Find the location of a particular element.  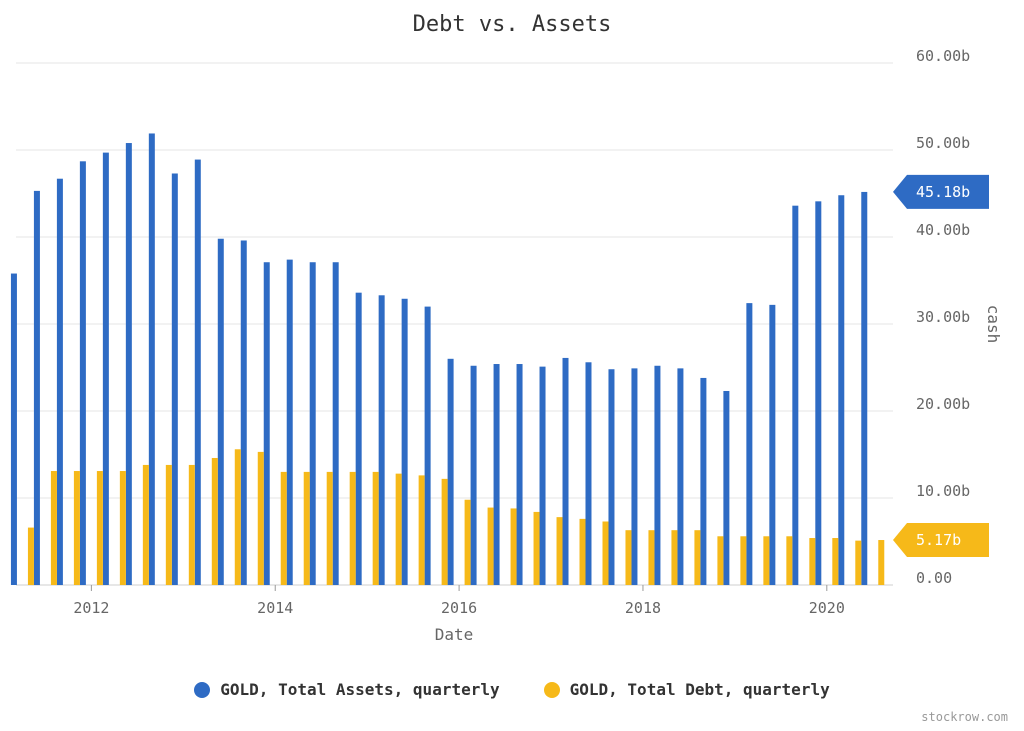

y-axis: 0.00 10.00b 20.00b 30.00b 40.00b 50.00b 60.00b is located at coordinates (943, 317).